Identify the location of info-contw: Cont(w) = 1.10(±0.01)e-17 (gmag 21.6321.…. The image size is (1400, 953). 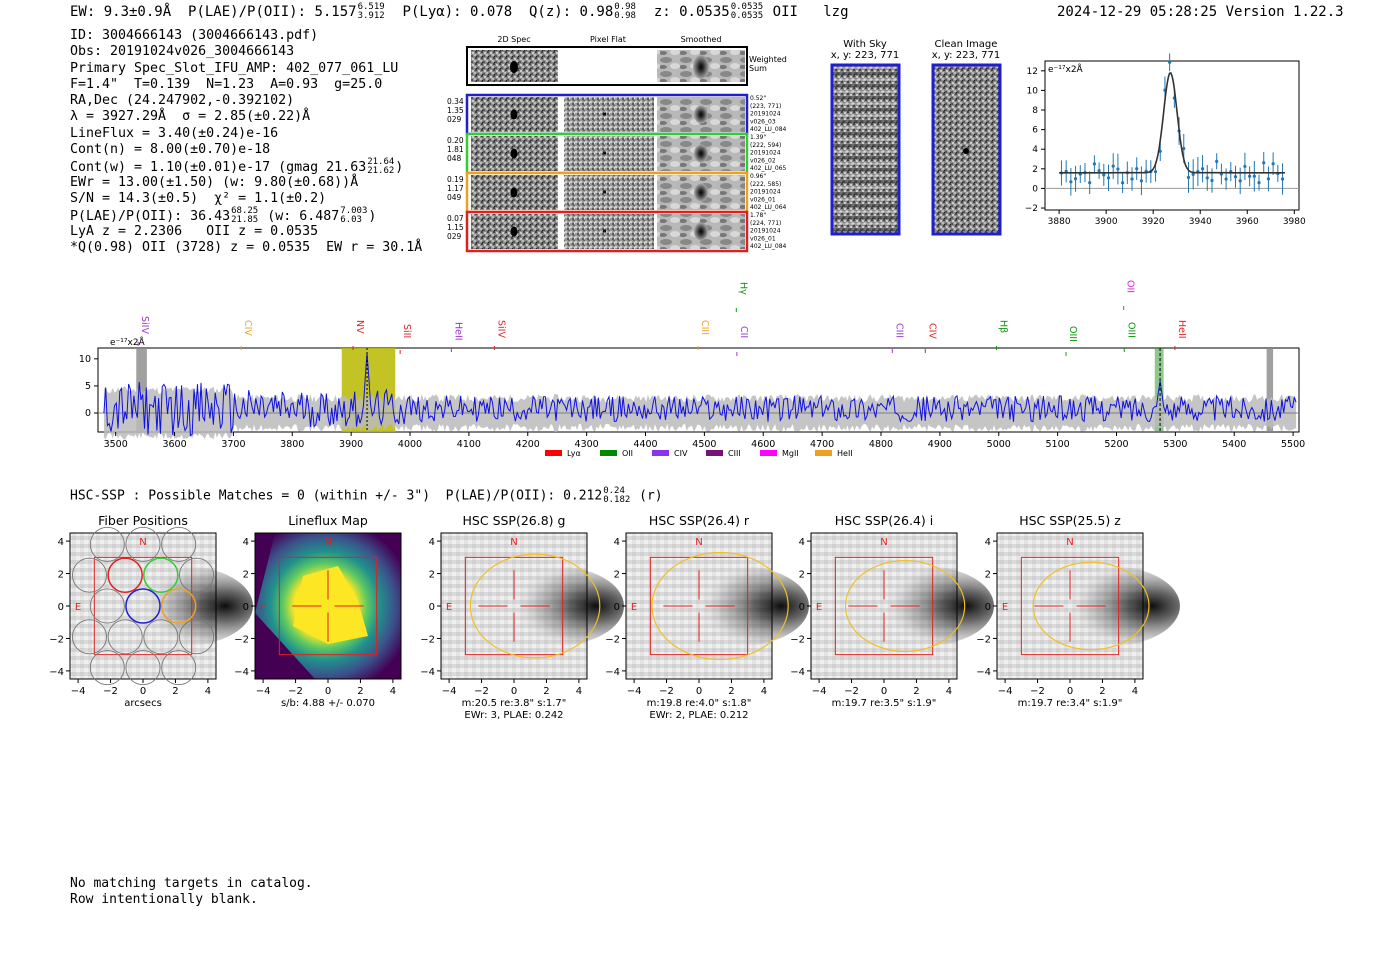
(237, 167).